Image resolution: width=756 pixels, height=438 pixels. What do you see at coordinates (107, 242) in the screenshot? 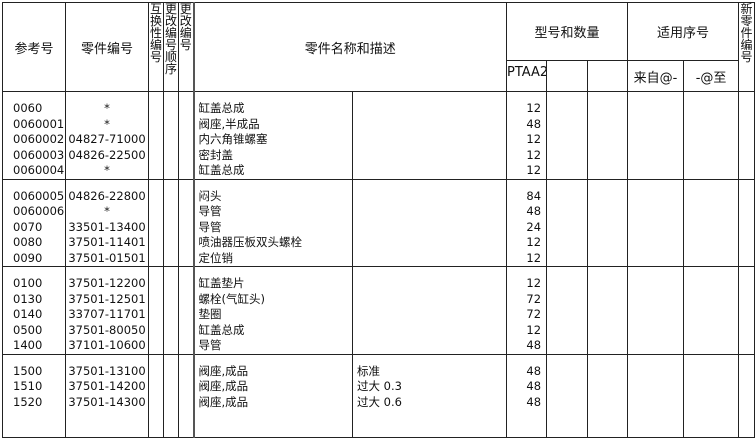
I see `part-value: 37501-11401` at bounding box center [107, 242].